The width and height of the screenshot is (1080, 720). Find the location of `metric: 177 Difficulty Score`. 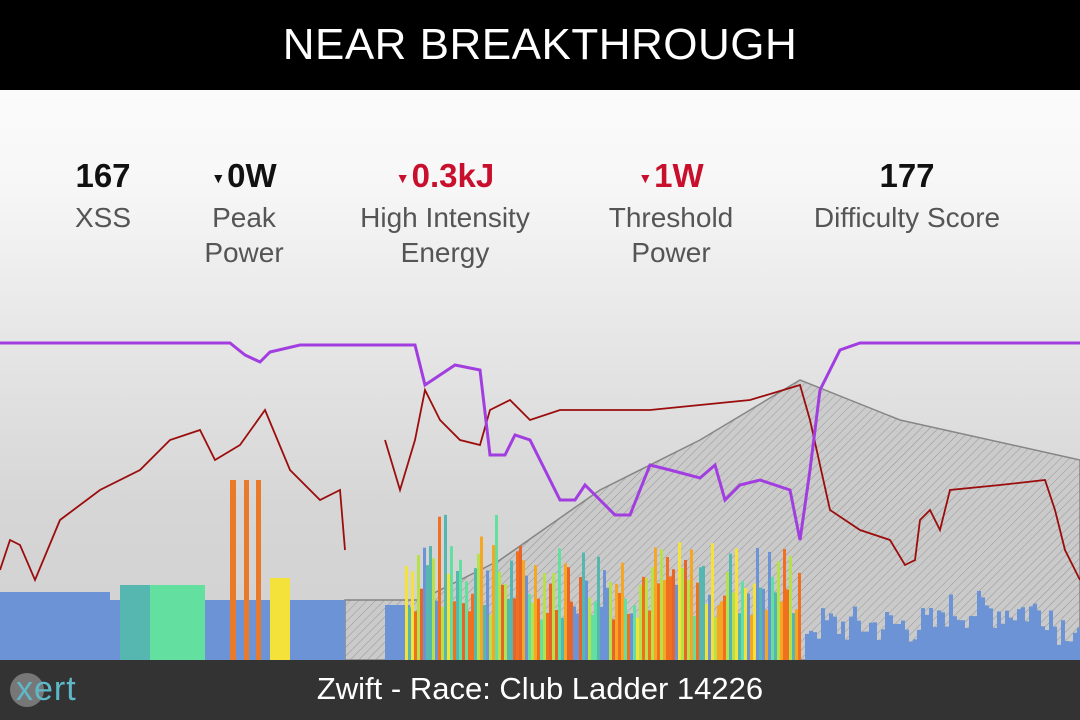

metric: 177 Difficulty Score is located at coordinates (907, 193).